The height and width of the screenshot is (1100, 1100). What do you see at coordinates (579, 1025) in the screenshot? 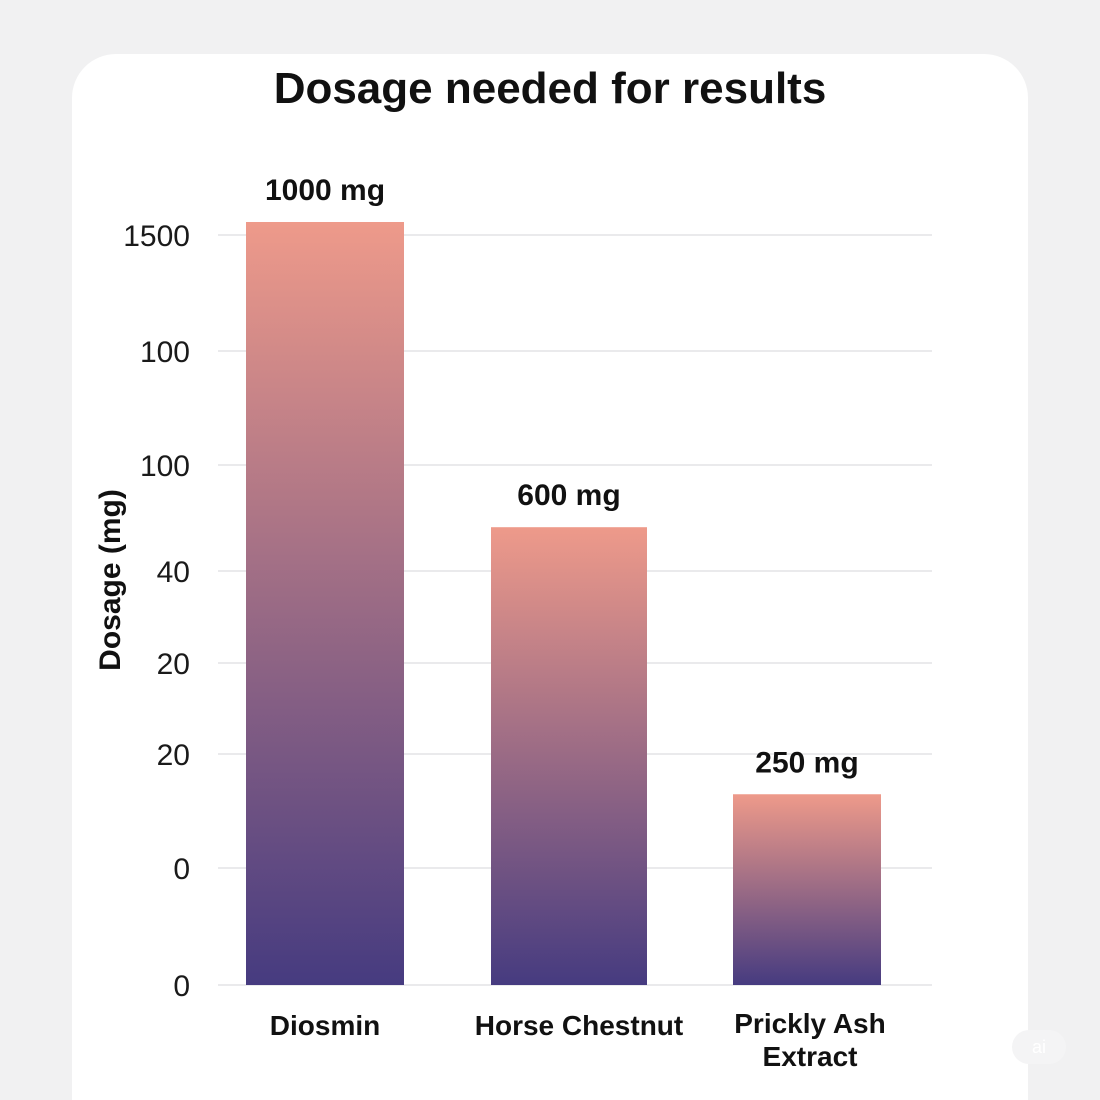
I see `x-category-label: Horse Chestnut` at bounding box center [579, 1025].